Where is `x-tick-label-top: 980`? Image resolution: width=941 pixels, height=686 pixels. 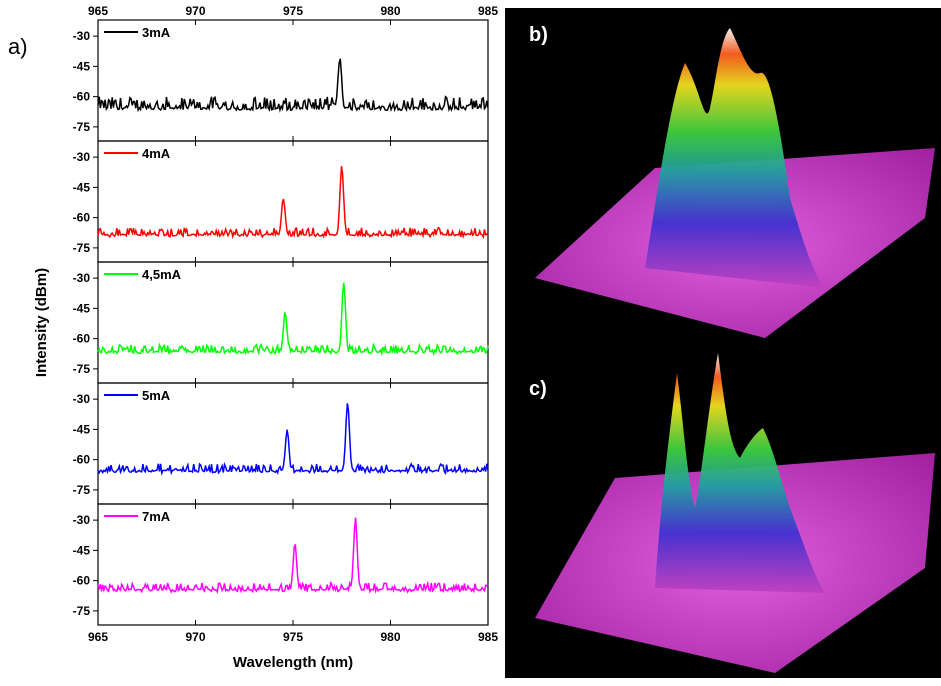
x-tick-label-top: 980 is located at coordinates (390, 11).